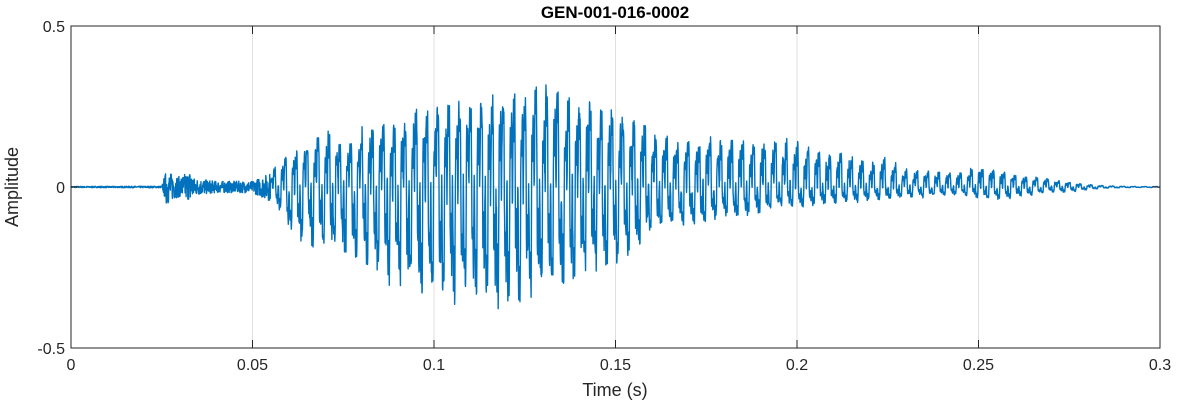 The height and width of the screenshot is (404, 1177). I want to click on x-tick-label: 0.05, so click(252, 365).